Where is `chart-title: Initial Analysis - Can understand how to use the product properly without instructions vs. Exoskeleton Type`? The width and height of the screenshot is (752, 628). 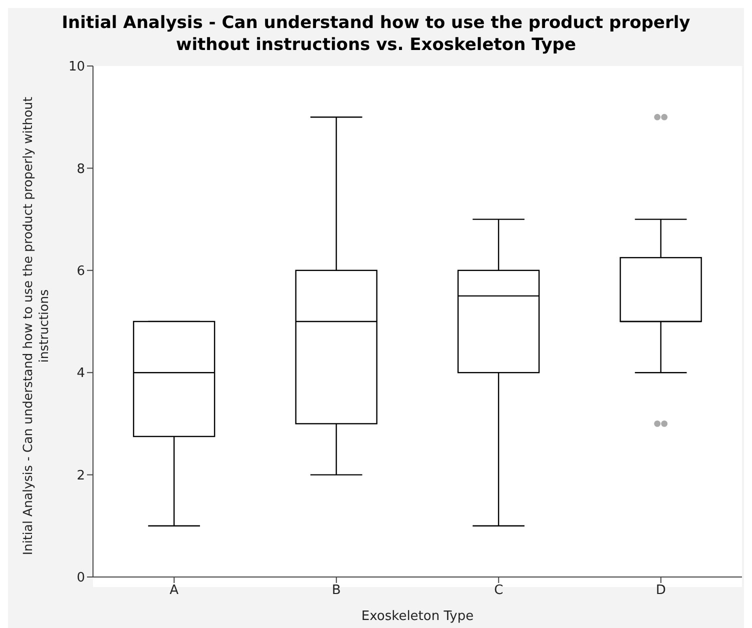 chart-title: Initial Analysis - Can understand how to use the product properly without instructions vs. Exoskeleton Type is located at coordinates (376, 34).